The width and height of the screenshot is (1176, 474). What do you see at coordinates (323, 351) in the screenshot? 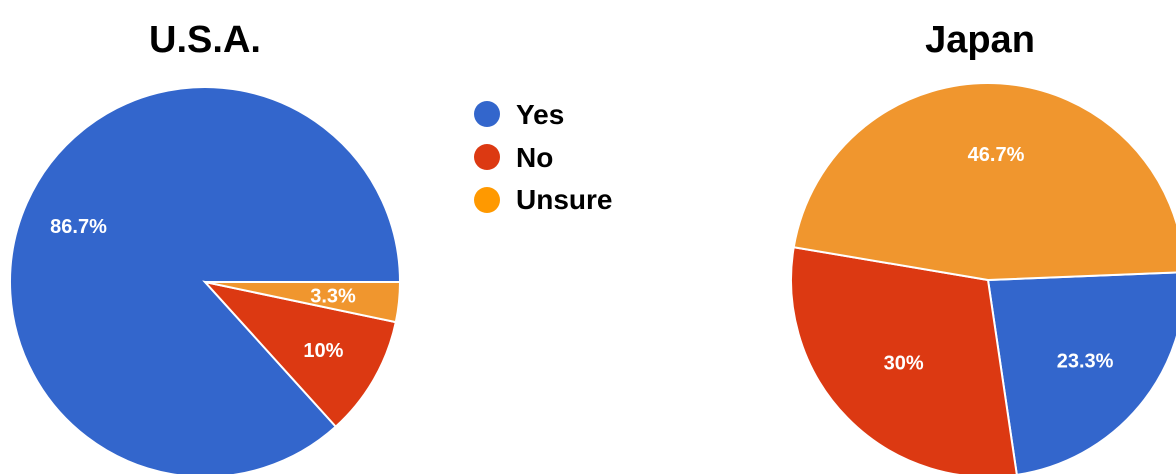
I see `u-s-a-data-label-no: 10%` at bounding box center [323, 351].